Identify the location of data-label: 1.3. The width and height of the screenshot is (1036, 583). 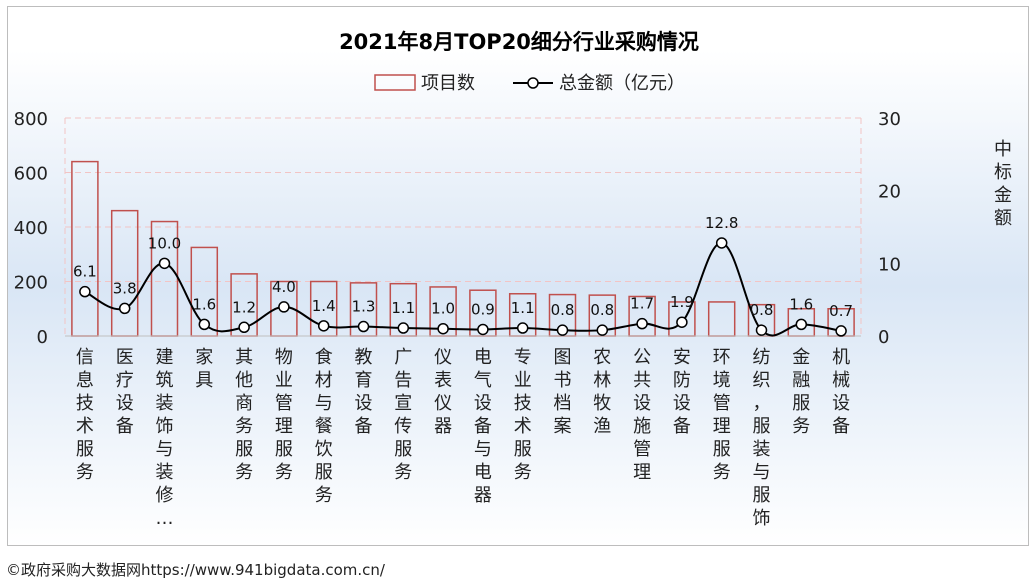
(364, 307).